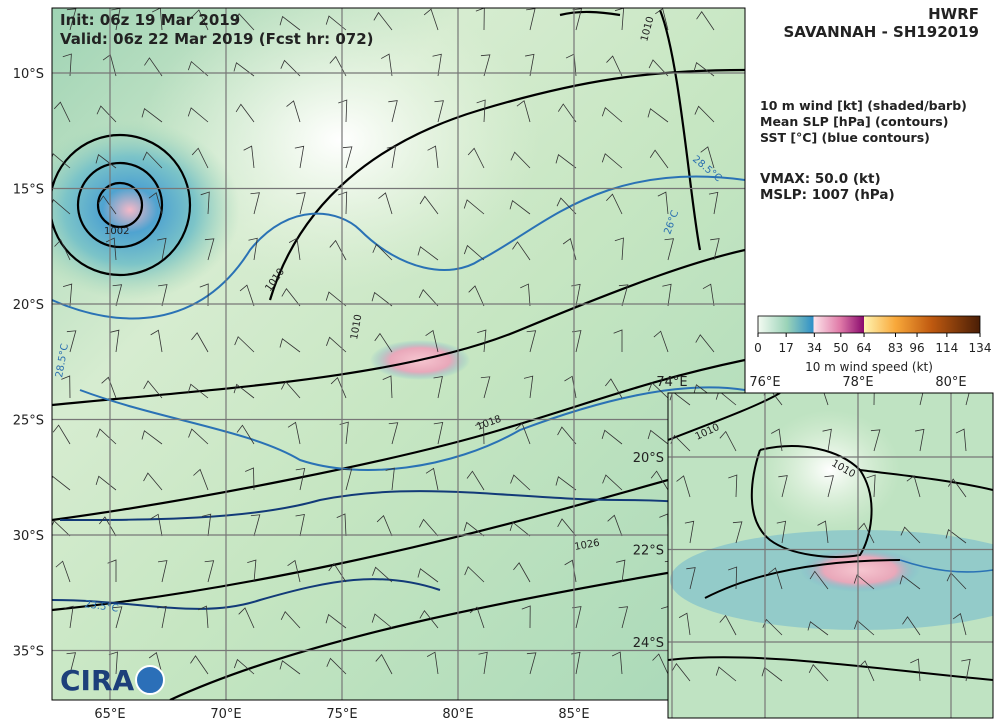  I want to click on inset-lon-label: 74°E, so click(671, 382).